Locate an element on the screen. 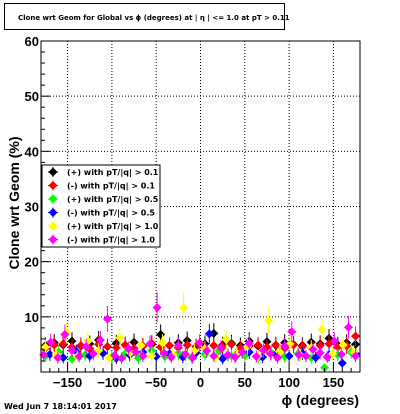 The image size is (400, 414). timestamp: Wed Jun 7 18:14:01 2017 is located at coordinates (60, 406).